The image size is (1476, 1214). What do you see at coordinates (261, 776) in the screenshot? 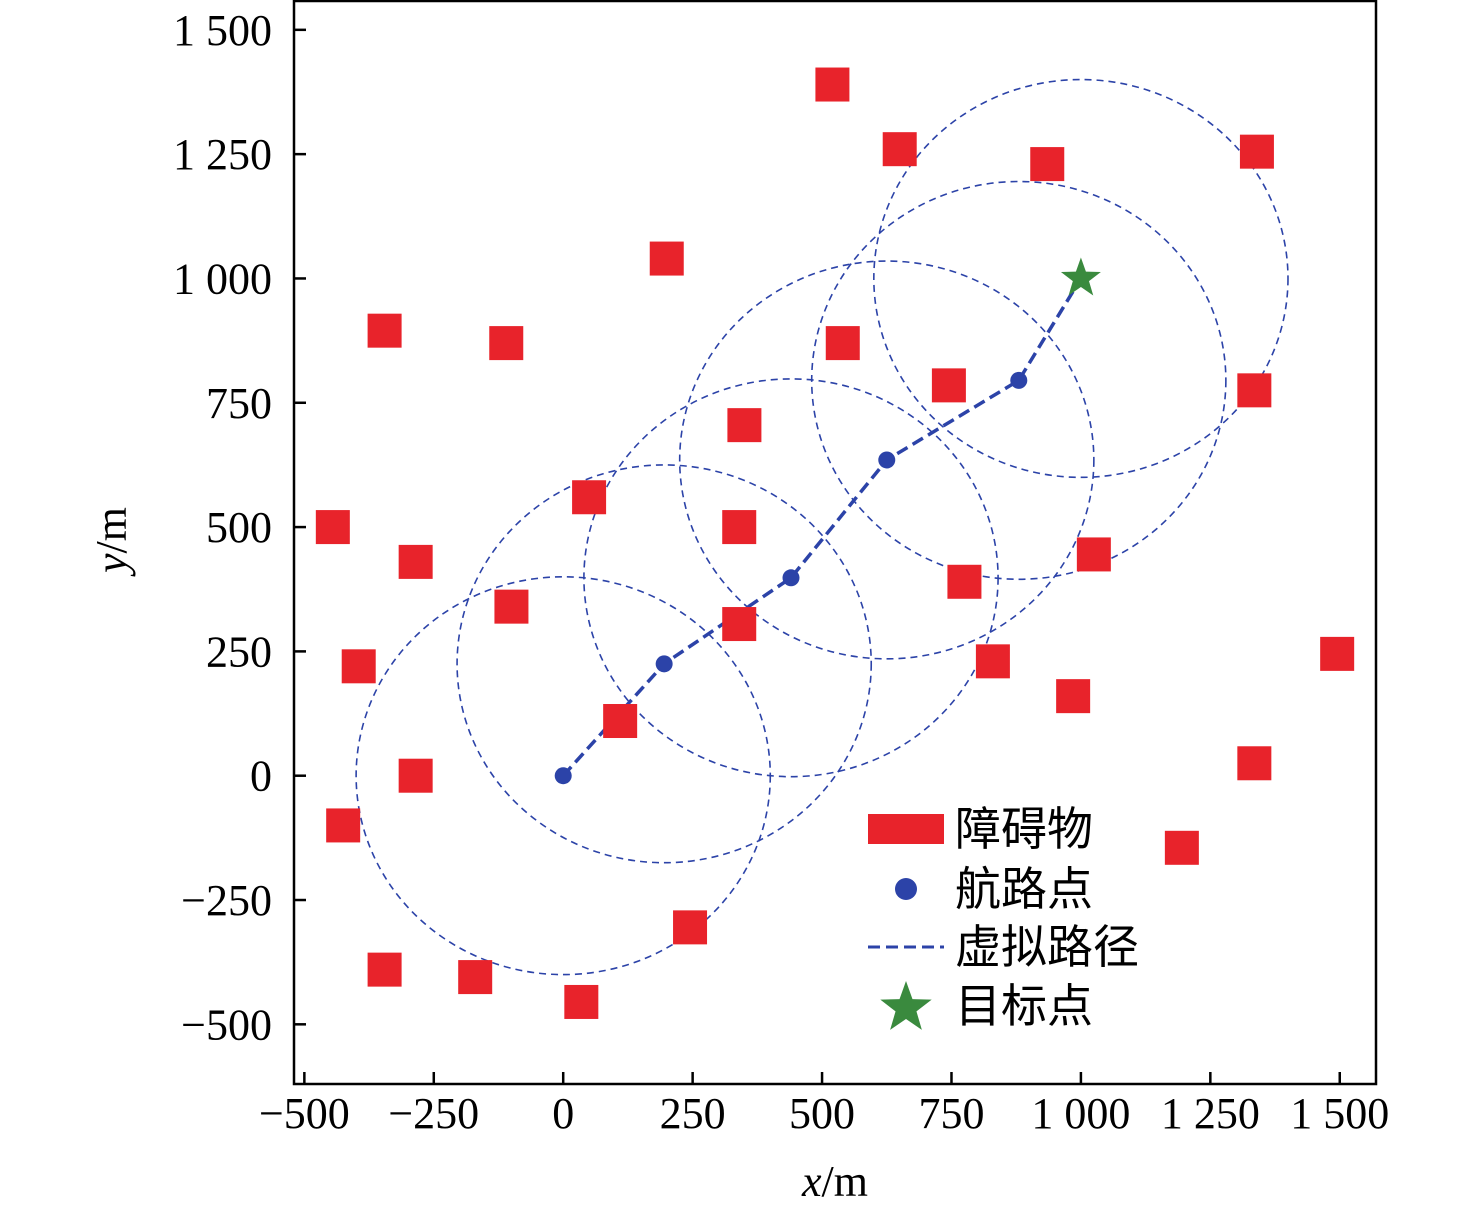
I see `y-tick-label-2: 0` at bounding box center [261, 776].